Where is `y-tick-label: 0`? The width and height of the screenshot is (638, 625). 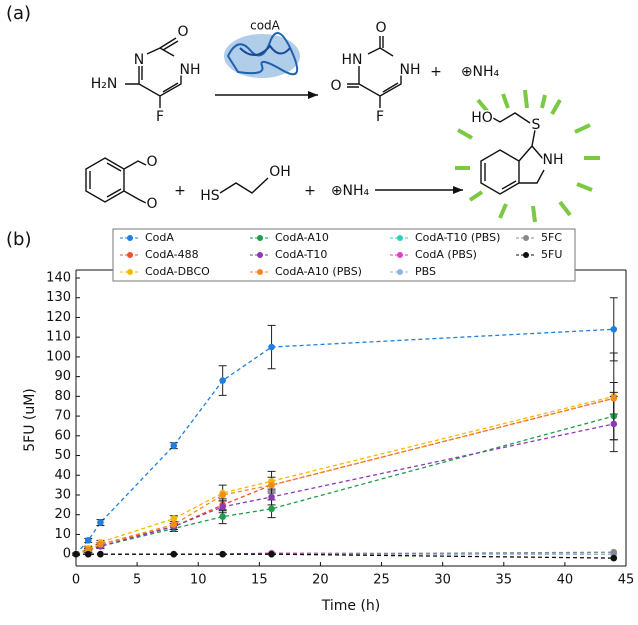
y-tick-label: 0 is located at coordinates (67, 554).